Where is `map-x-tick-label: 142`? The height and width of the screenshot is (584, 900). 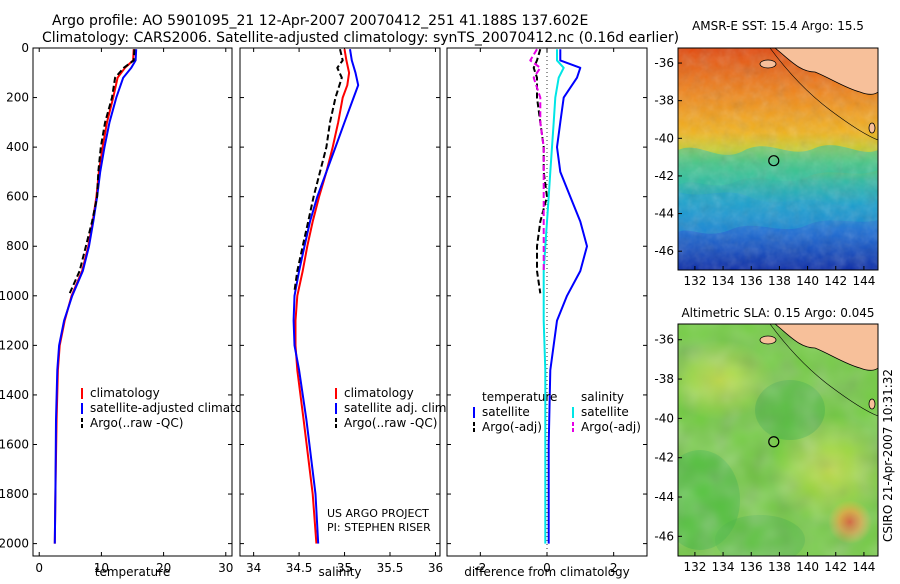 map-x-tick-label: 142 is located at coordinates (835, 567).